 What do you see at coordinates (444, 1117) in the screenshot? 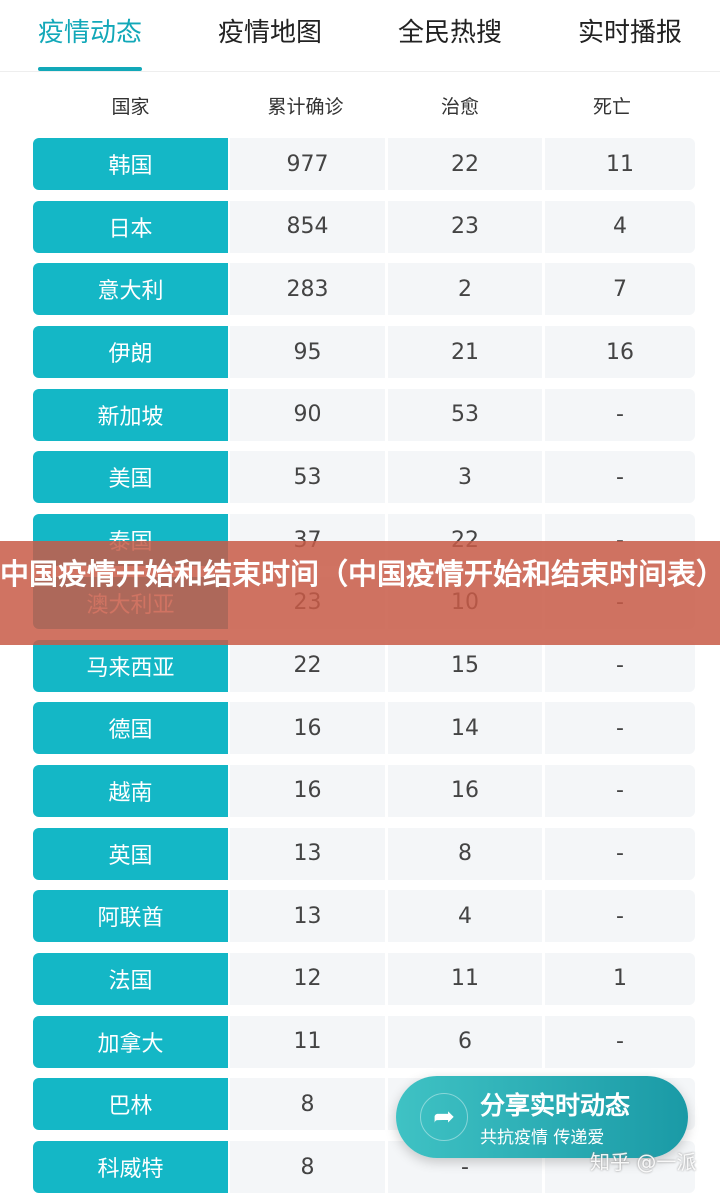
I see `share-arrow-icon: ➦` at bounding box center [444, 1117].